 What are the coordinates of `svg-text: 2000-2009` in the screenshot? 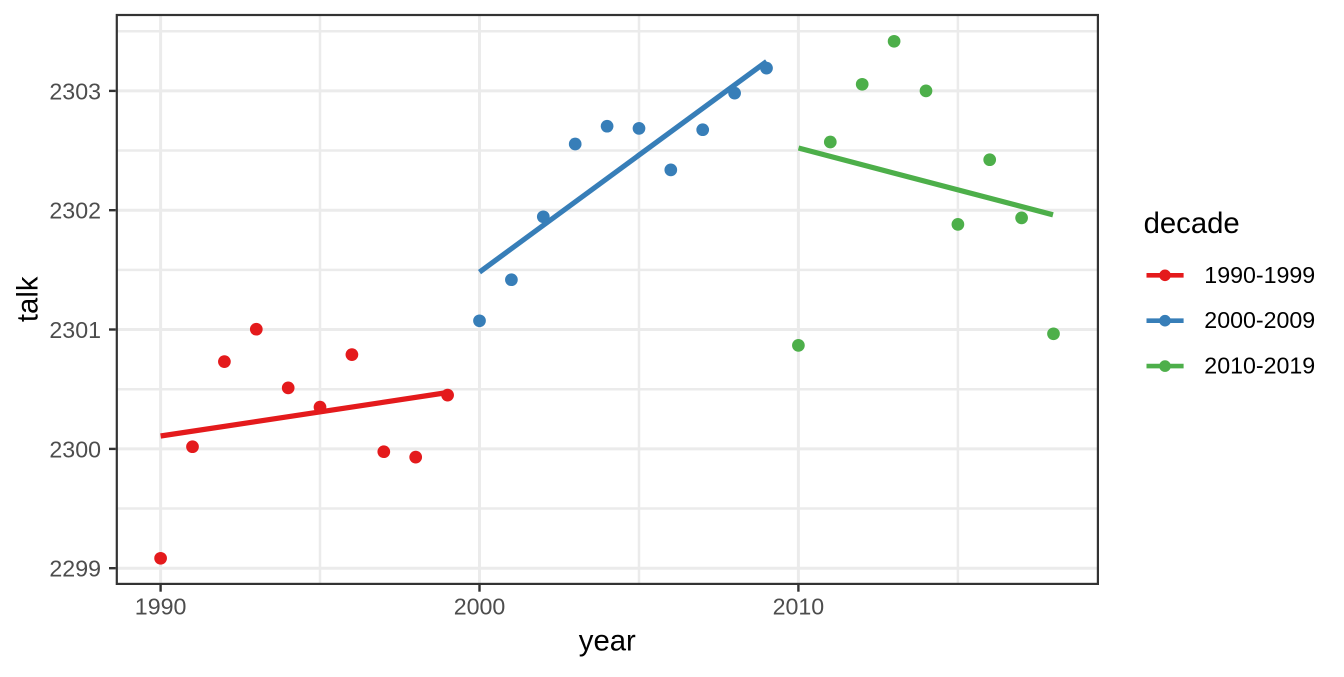 It's located at (1259, 320).